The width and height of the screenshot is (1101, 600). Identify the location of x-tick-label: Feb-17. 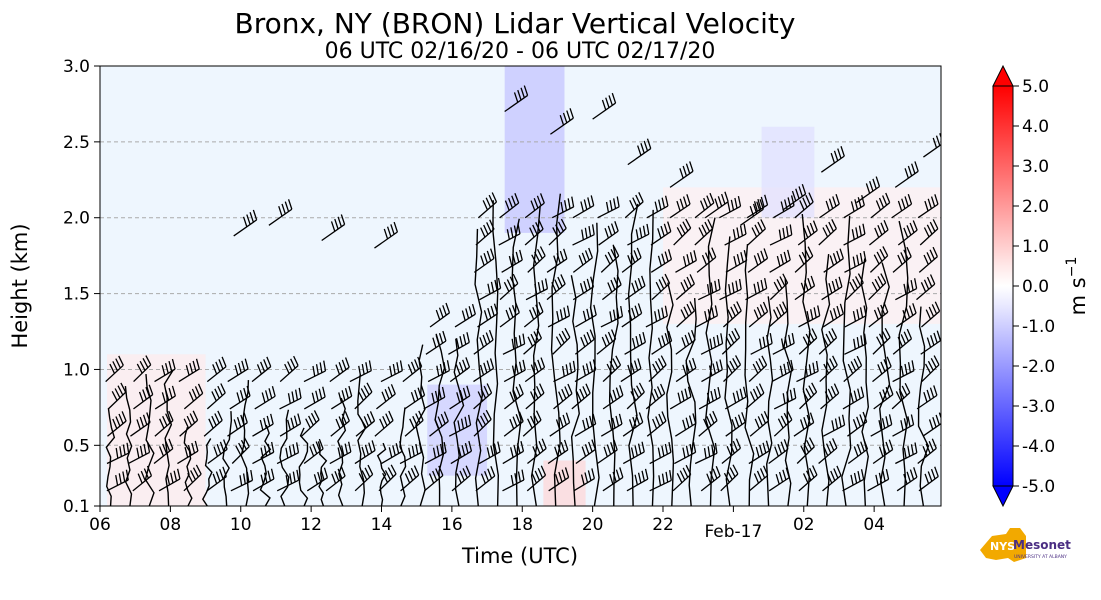
(733, 532).